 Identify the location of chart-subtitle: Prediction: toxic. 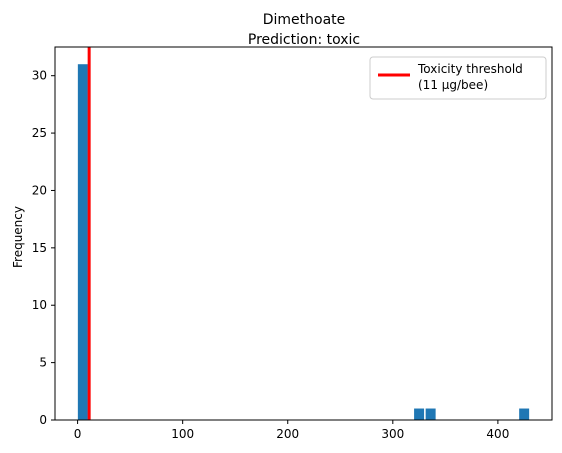
(304, 40).